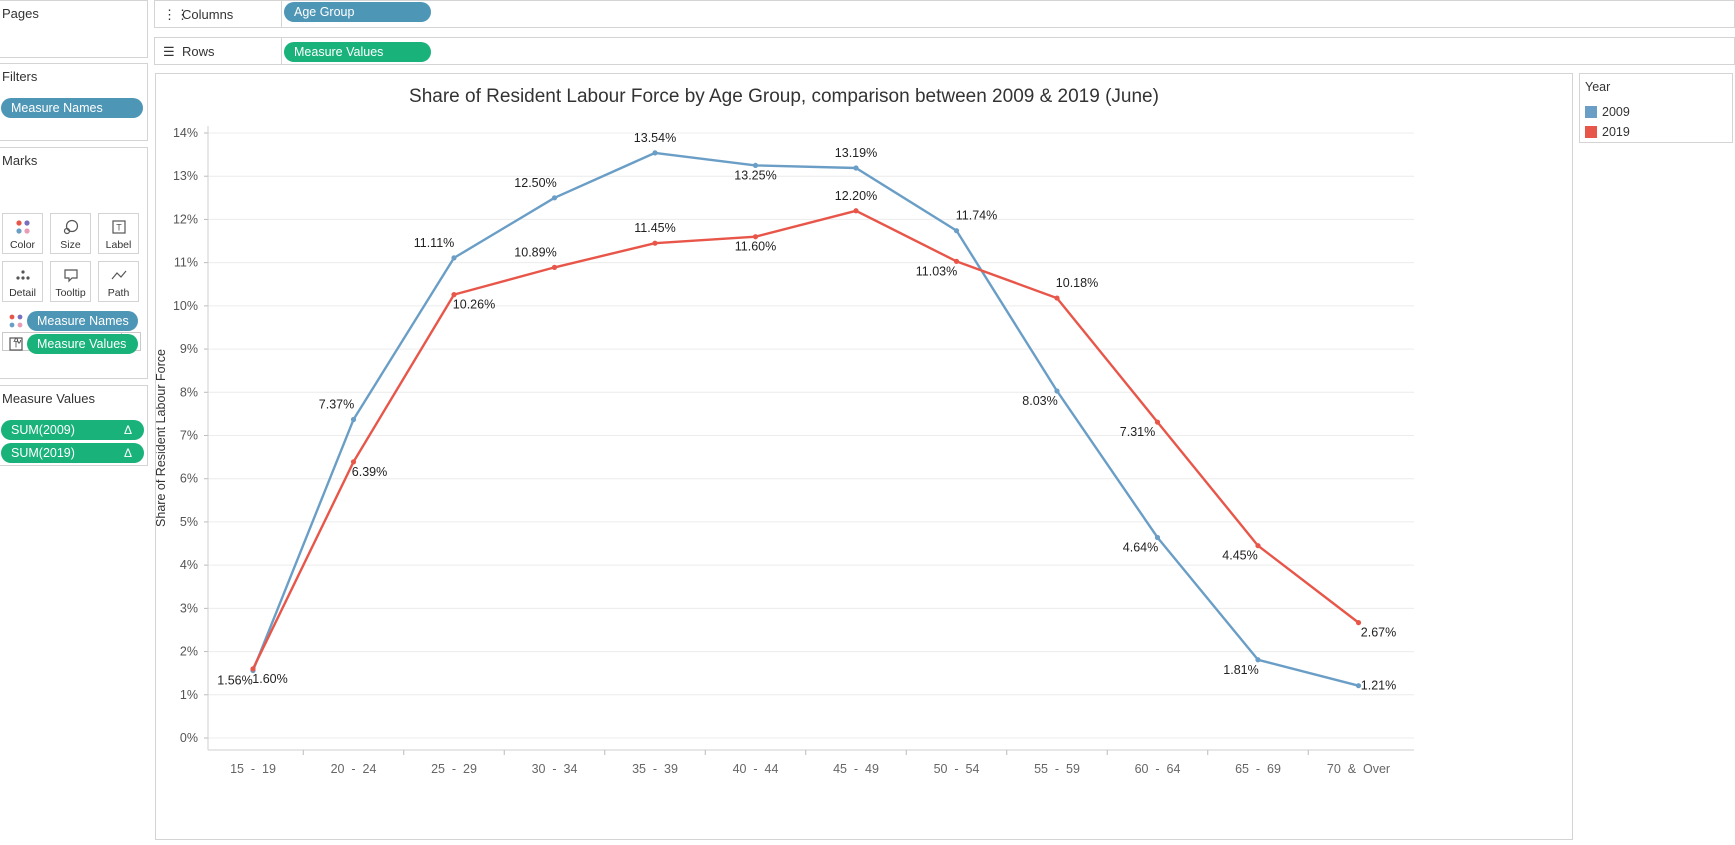 The image size is (1735, 845). I want to click on pages-card: Pages, so click(74, 29).